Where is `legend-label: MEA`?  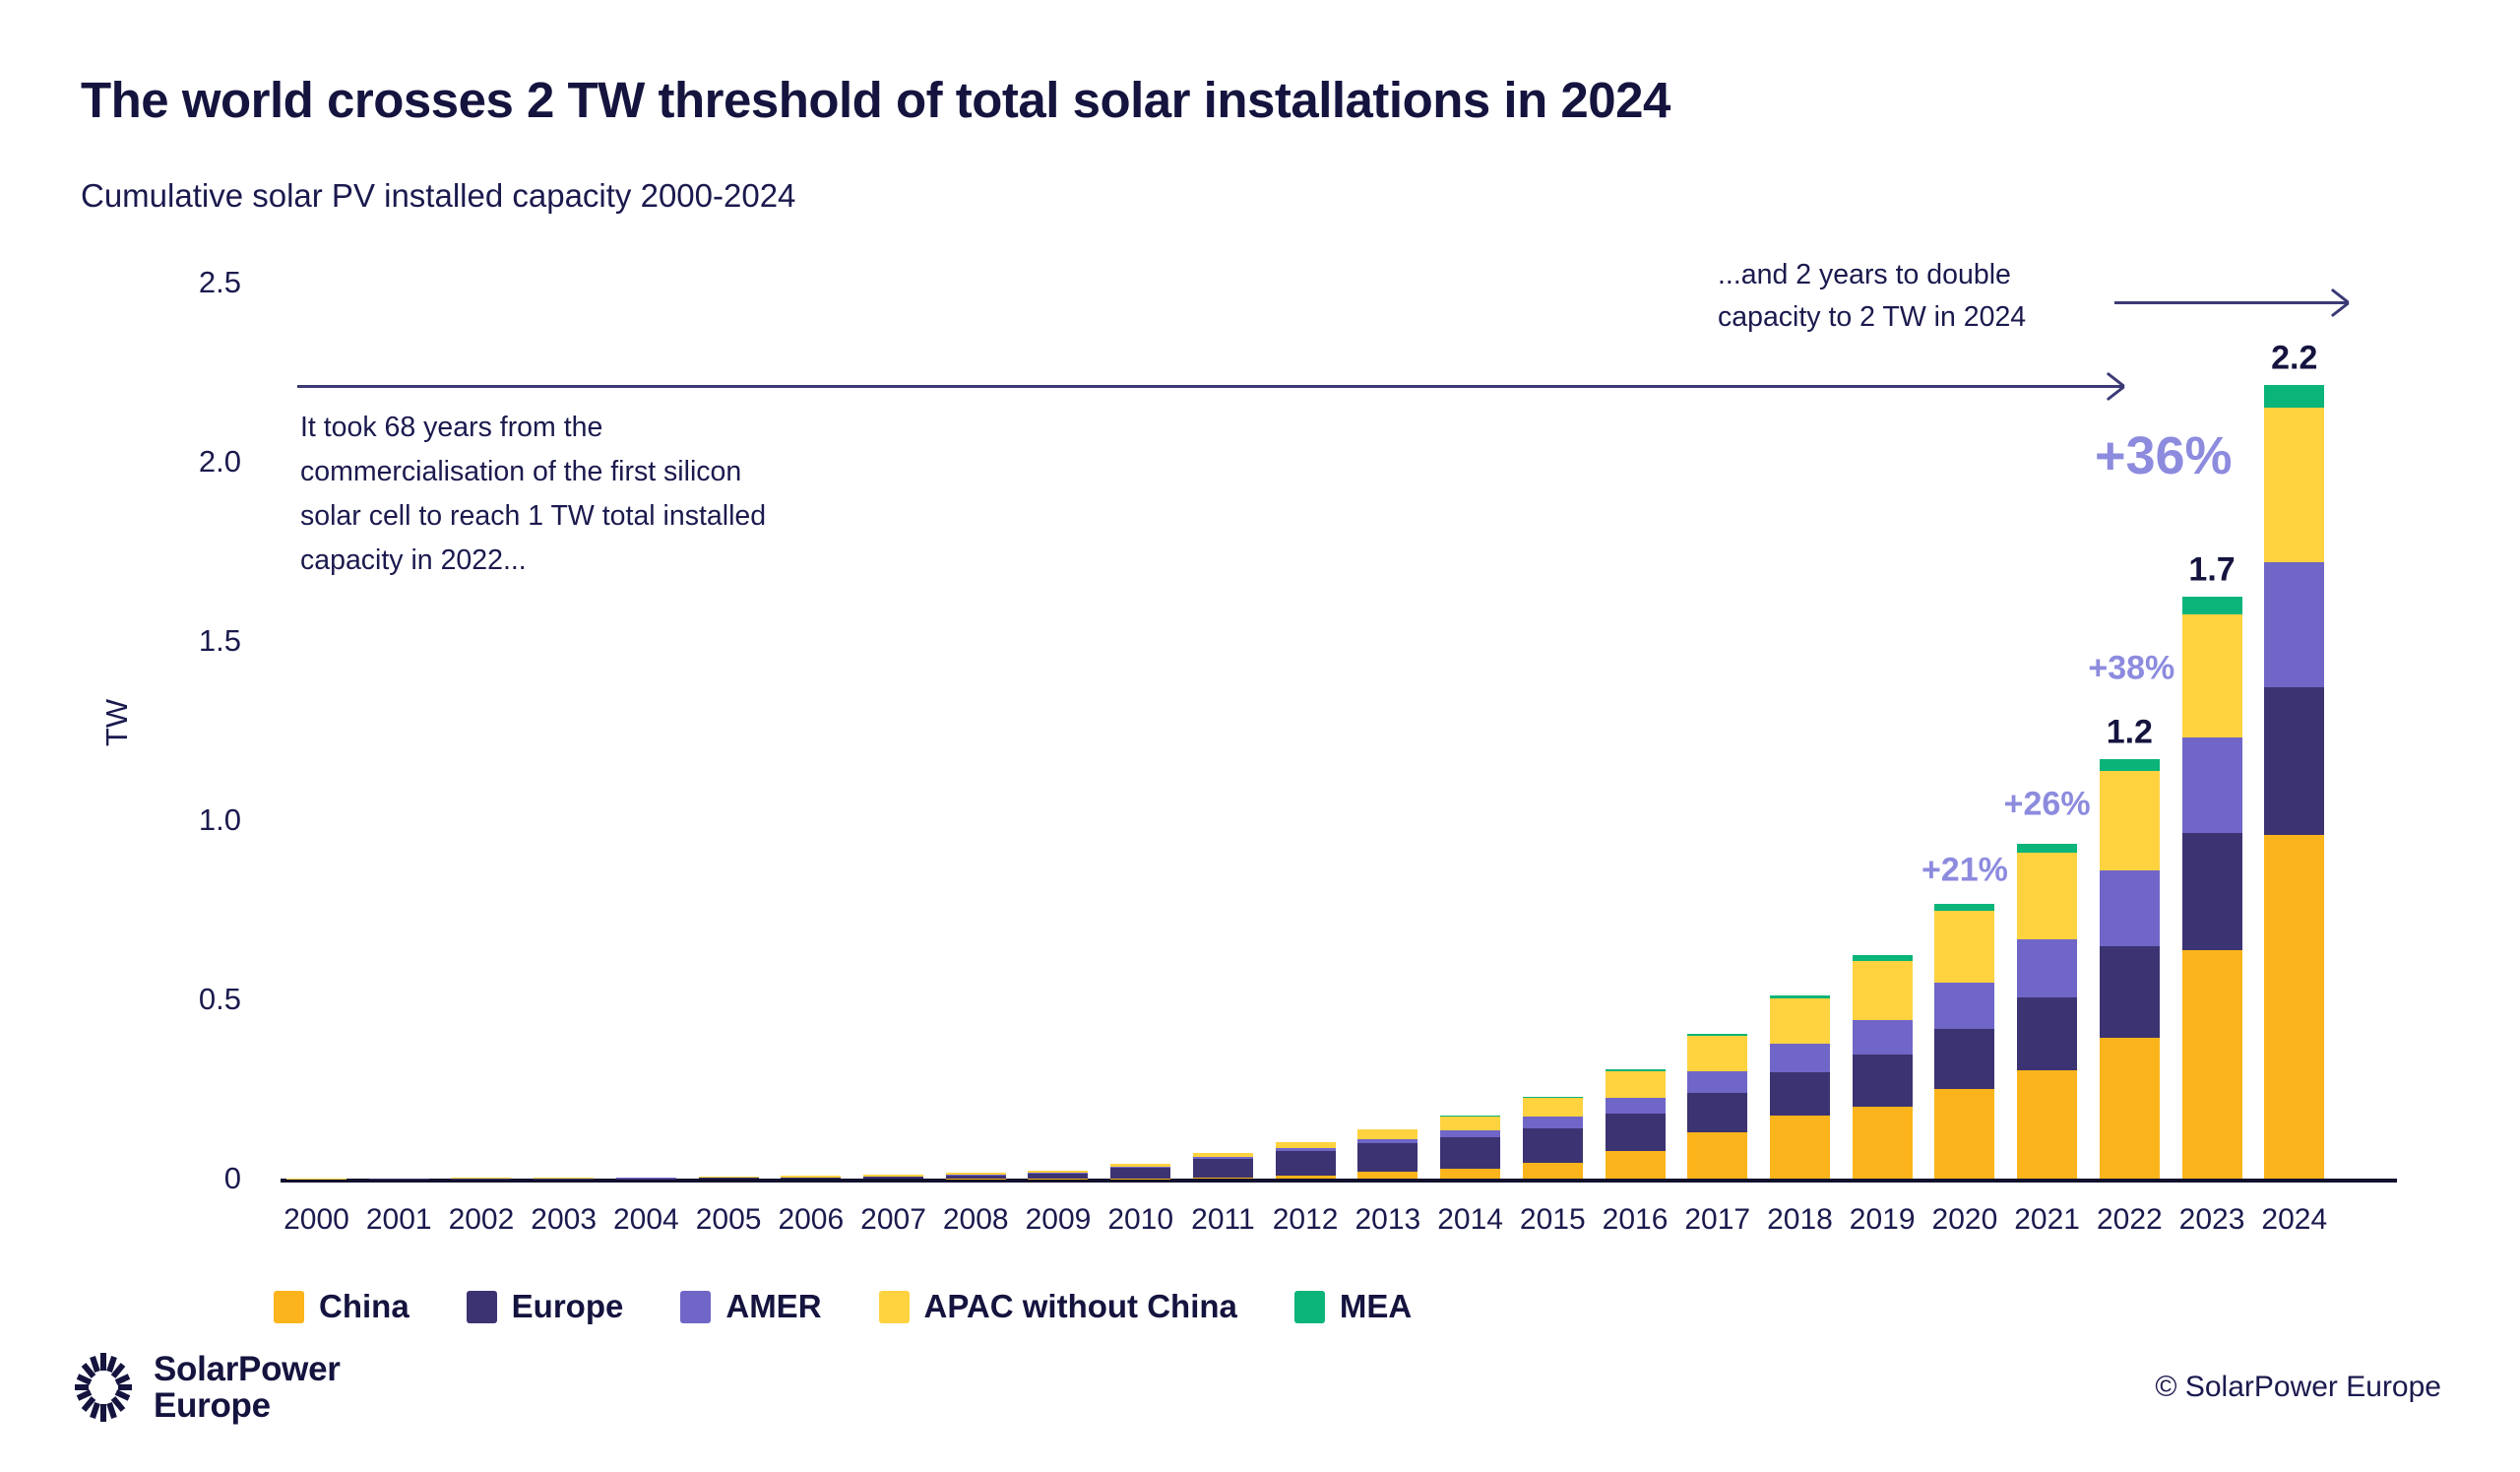 legend-label: MEA is located at coordinates (1376, 1306).